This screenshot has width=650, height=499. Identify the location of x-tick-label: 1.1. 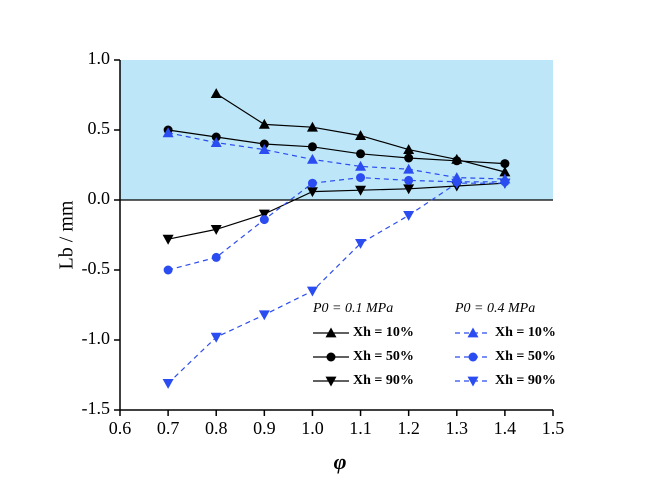
(360, 428).